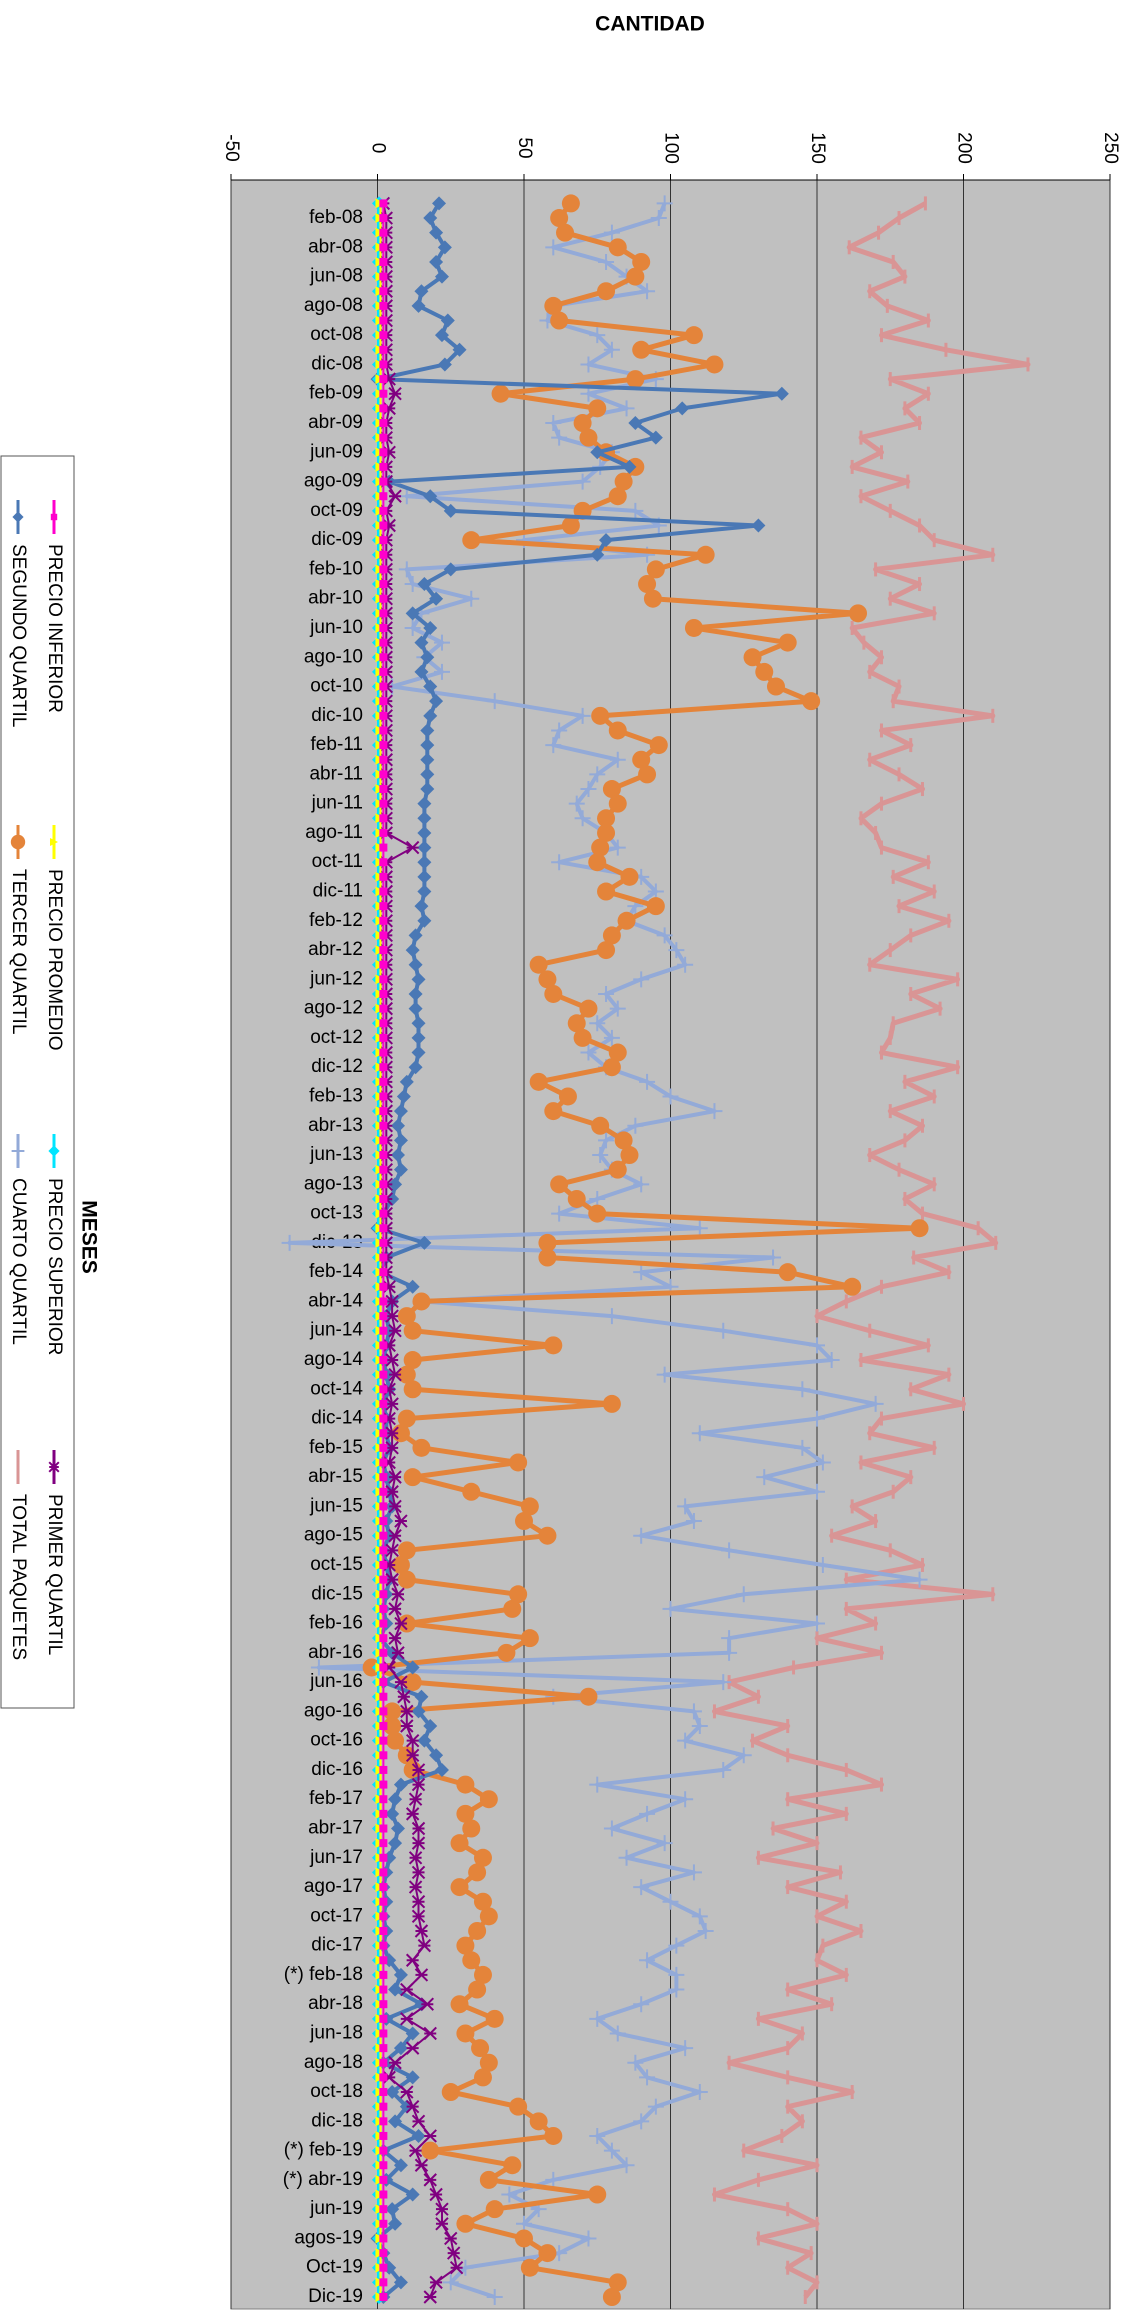 This screenshot has width=1131, height=2317. I want to click on category-label: Dic-19, so click(335, 2296).